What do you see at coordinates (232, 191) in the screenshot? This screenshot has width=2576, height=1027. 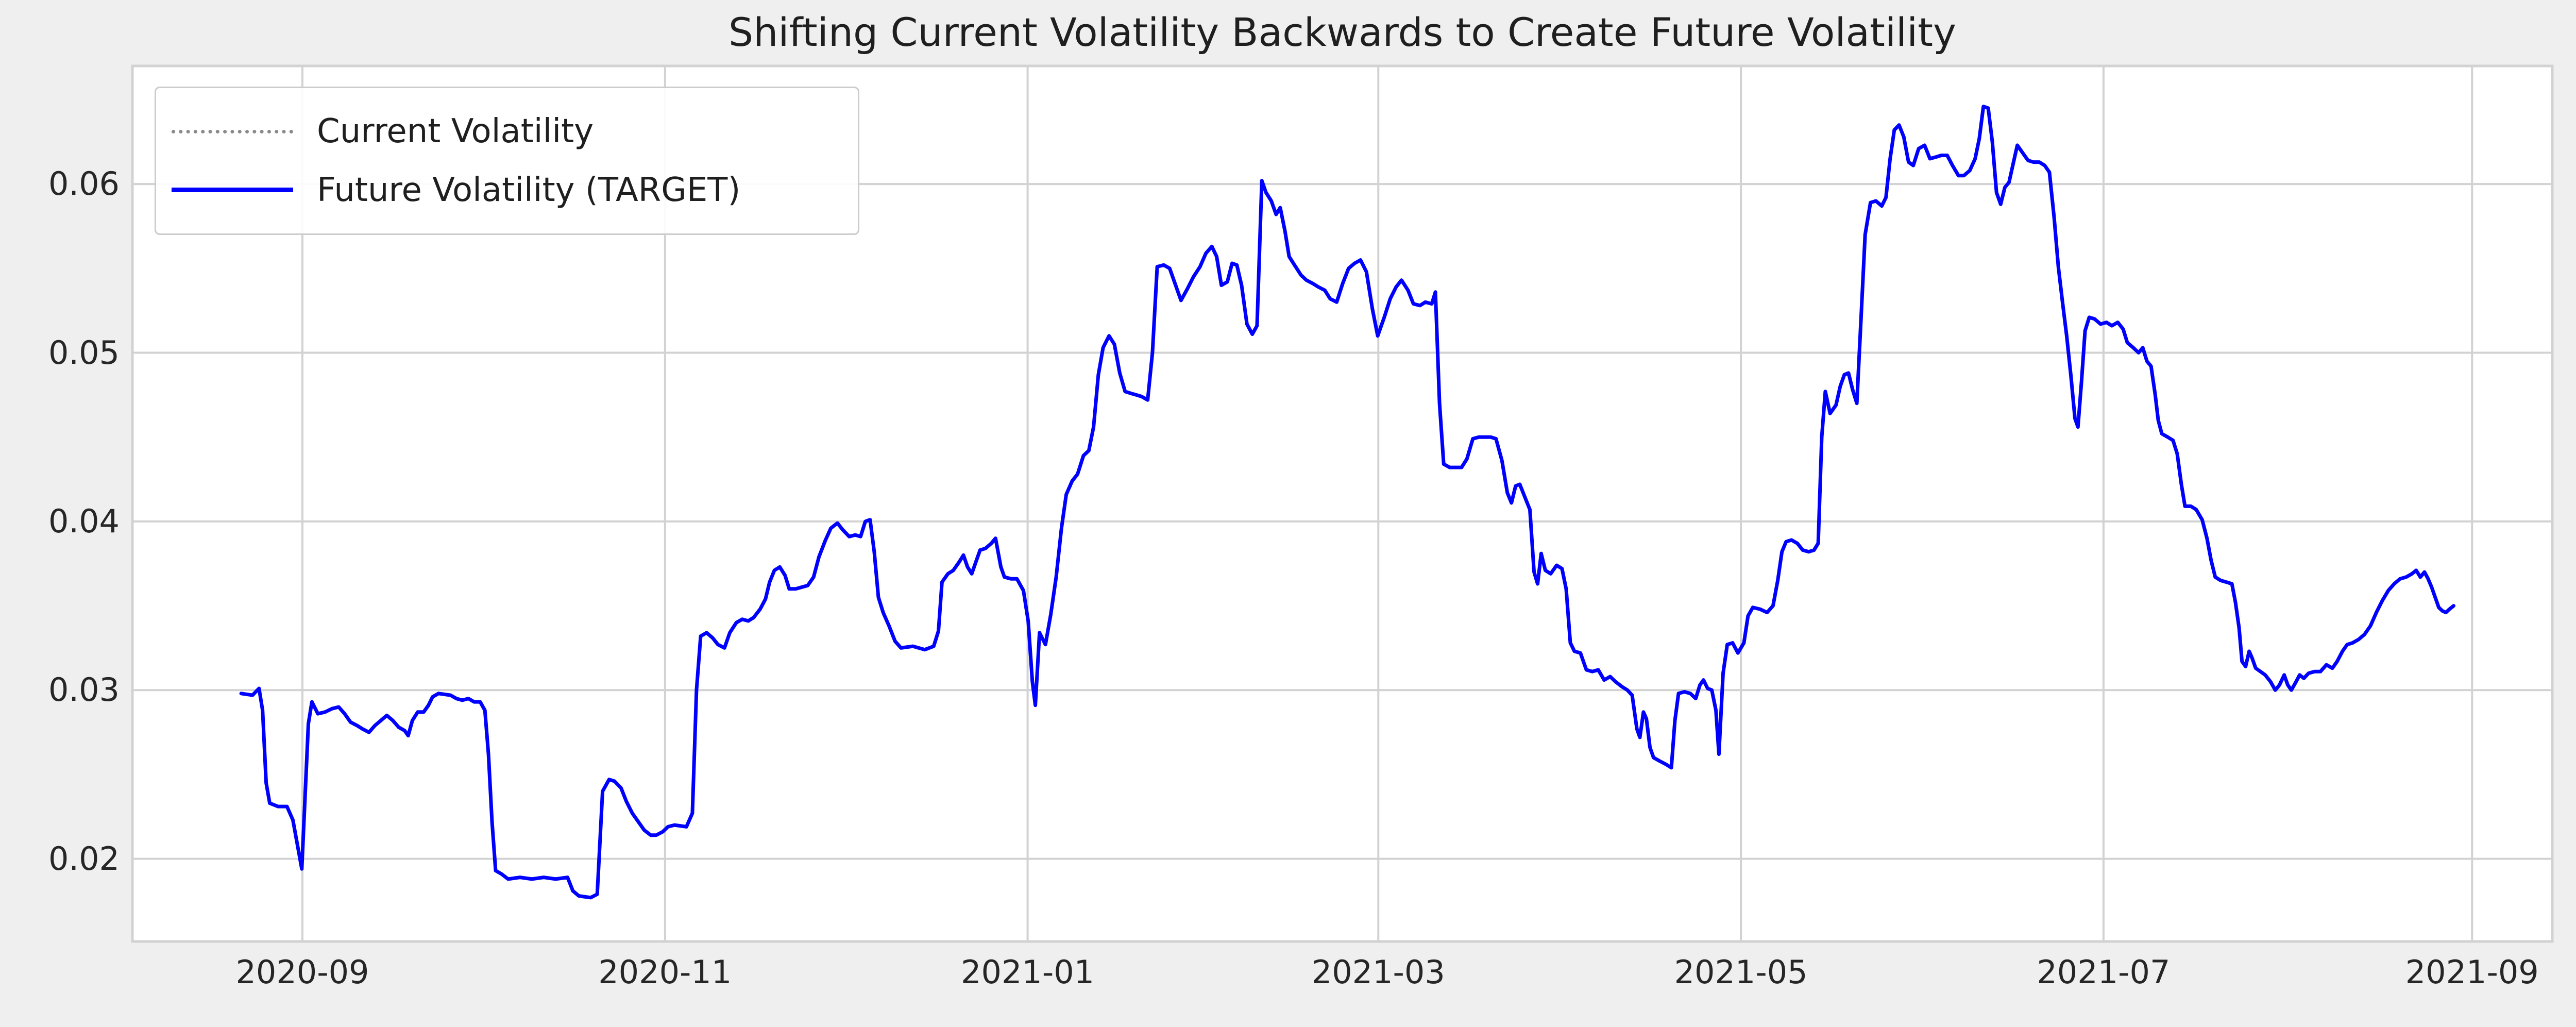 I see `solid-line-swatch-icon` at bounding box center [232, 191].